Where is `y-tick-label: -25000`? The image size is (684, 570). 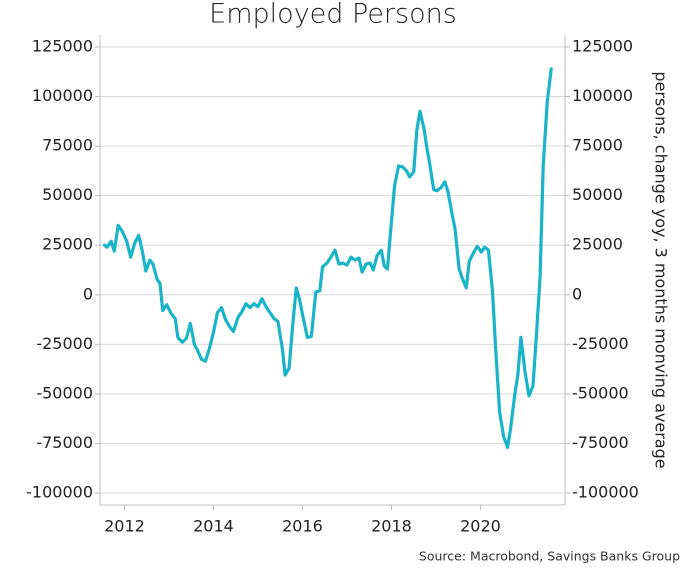 y-tick-label: -25000 is located at coordinates (64, 343).